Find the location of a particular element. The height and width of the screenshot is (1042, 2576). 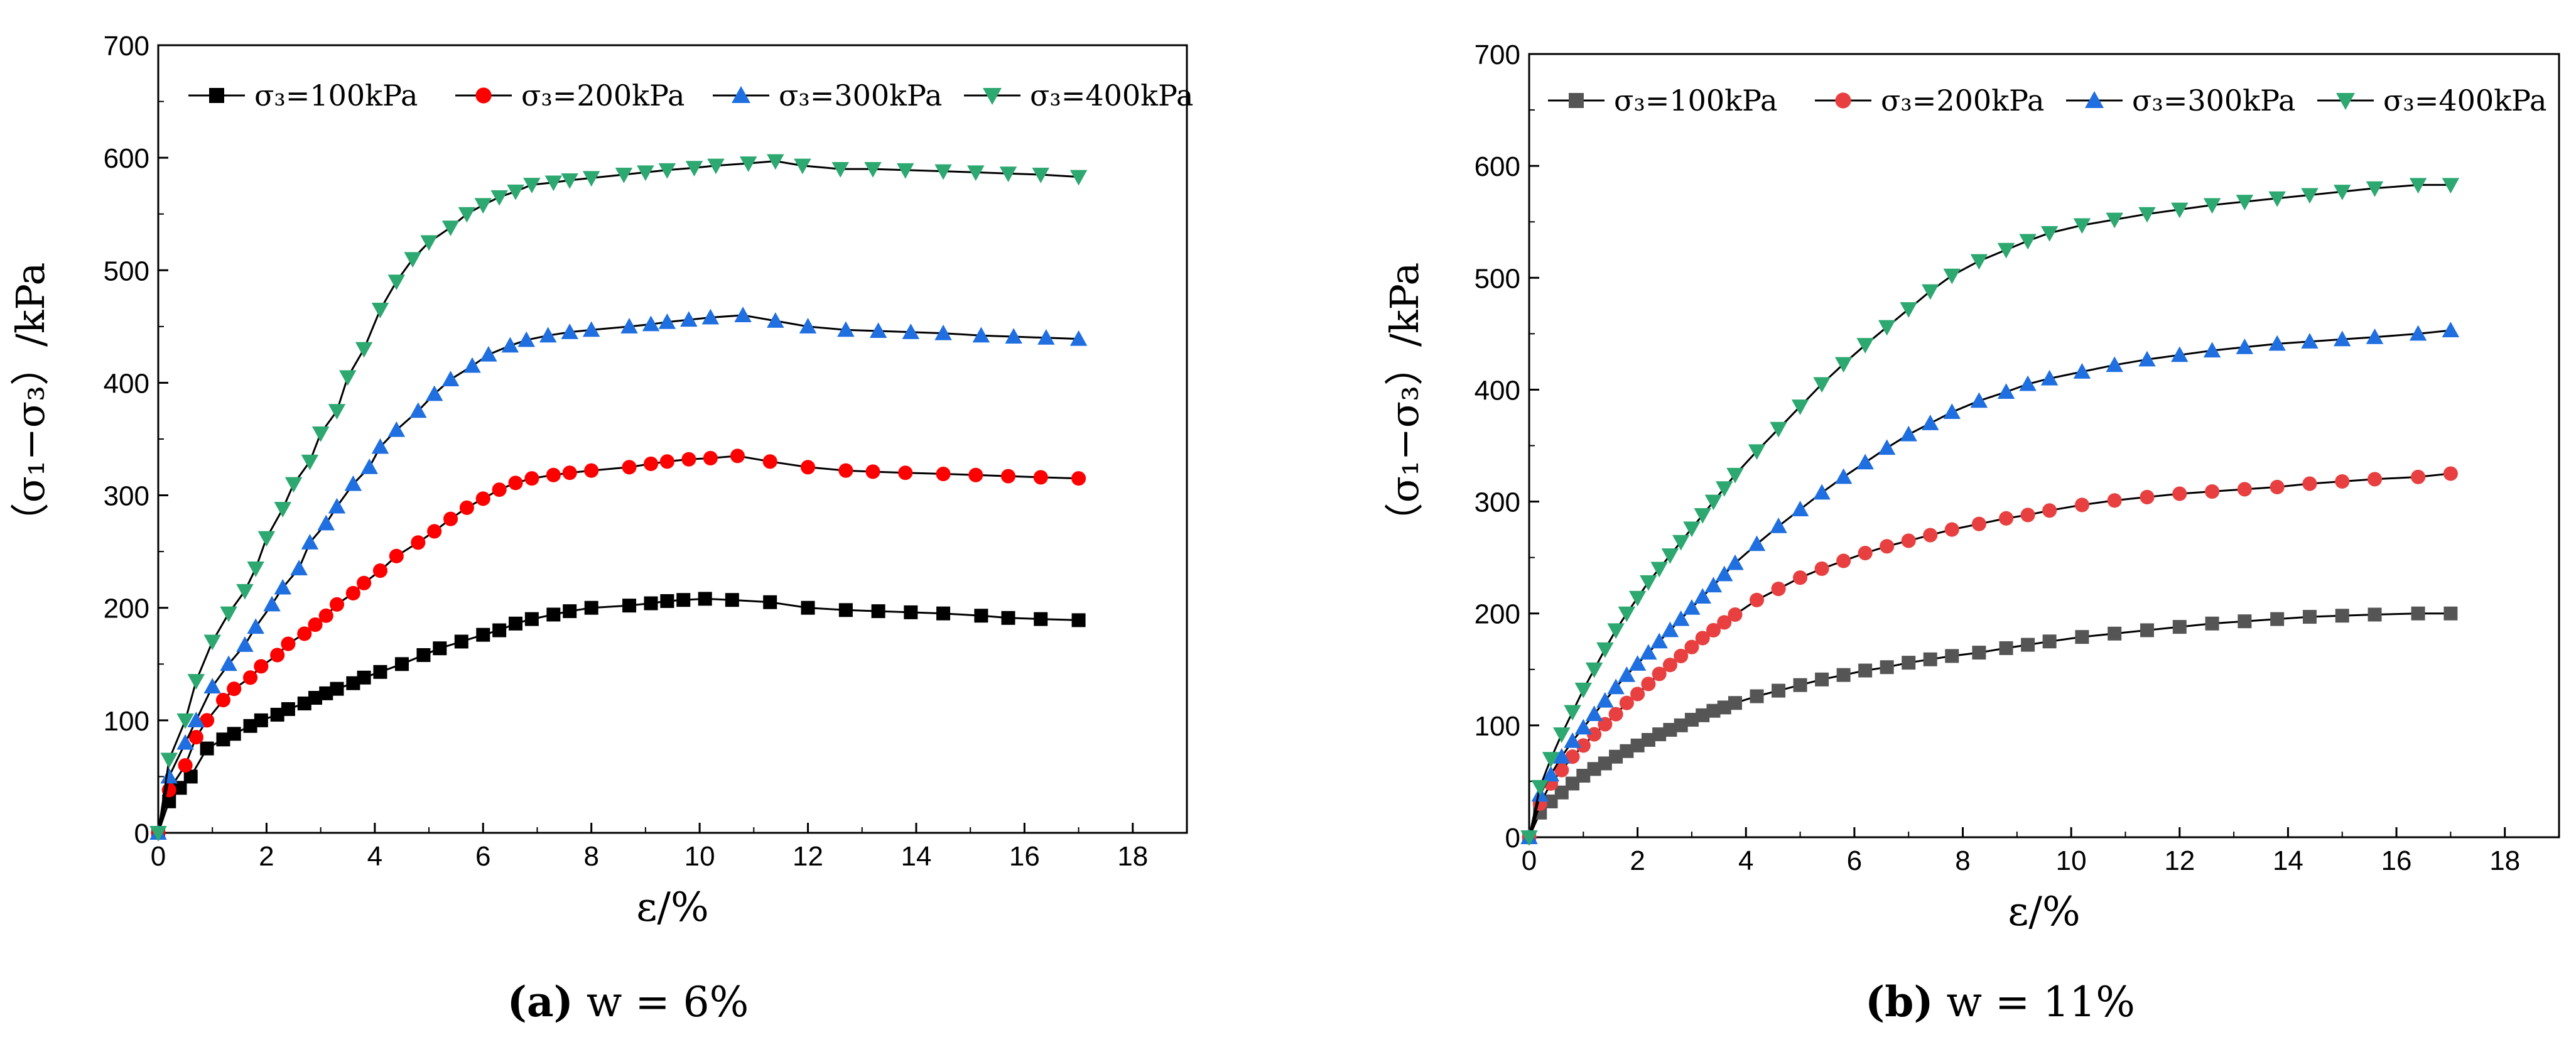

x-tick-label: 2 is located at coordinates (266, 856).